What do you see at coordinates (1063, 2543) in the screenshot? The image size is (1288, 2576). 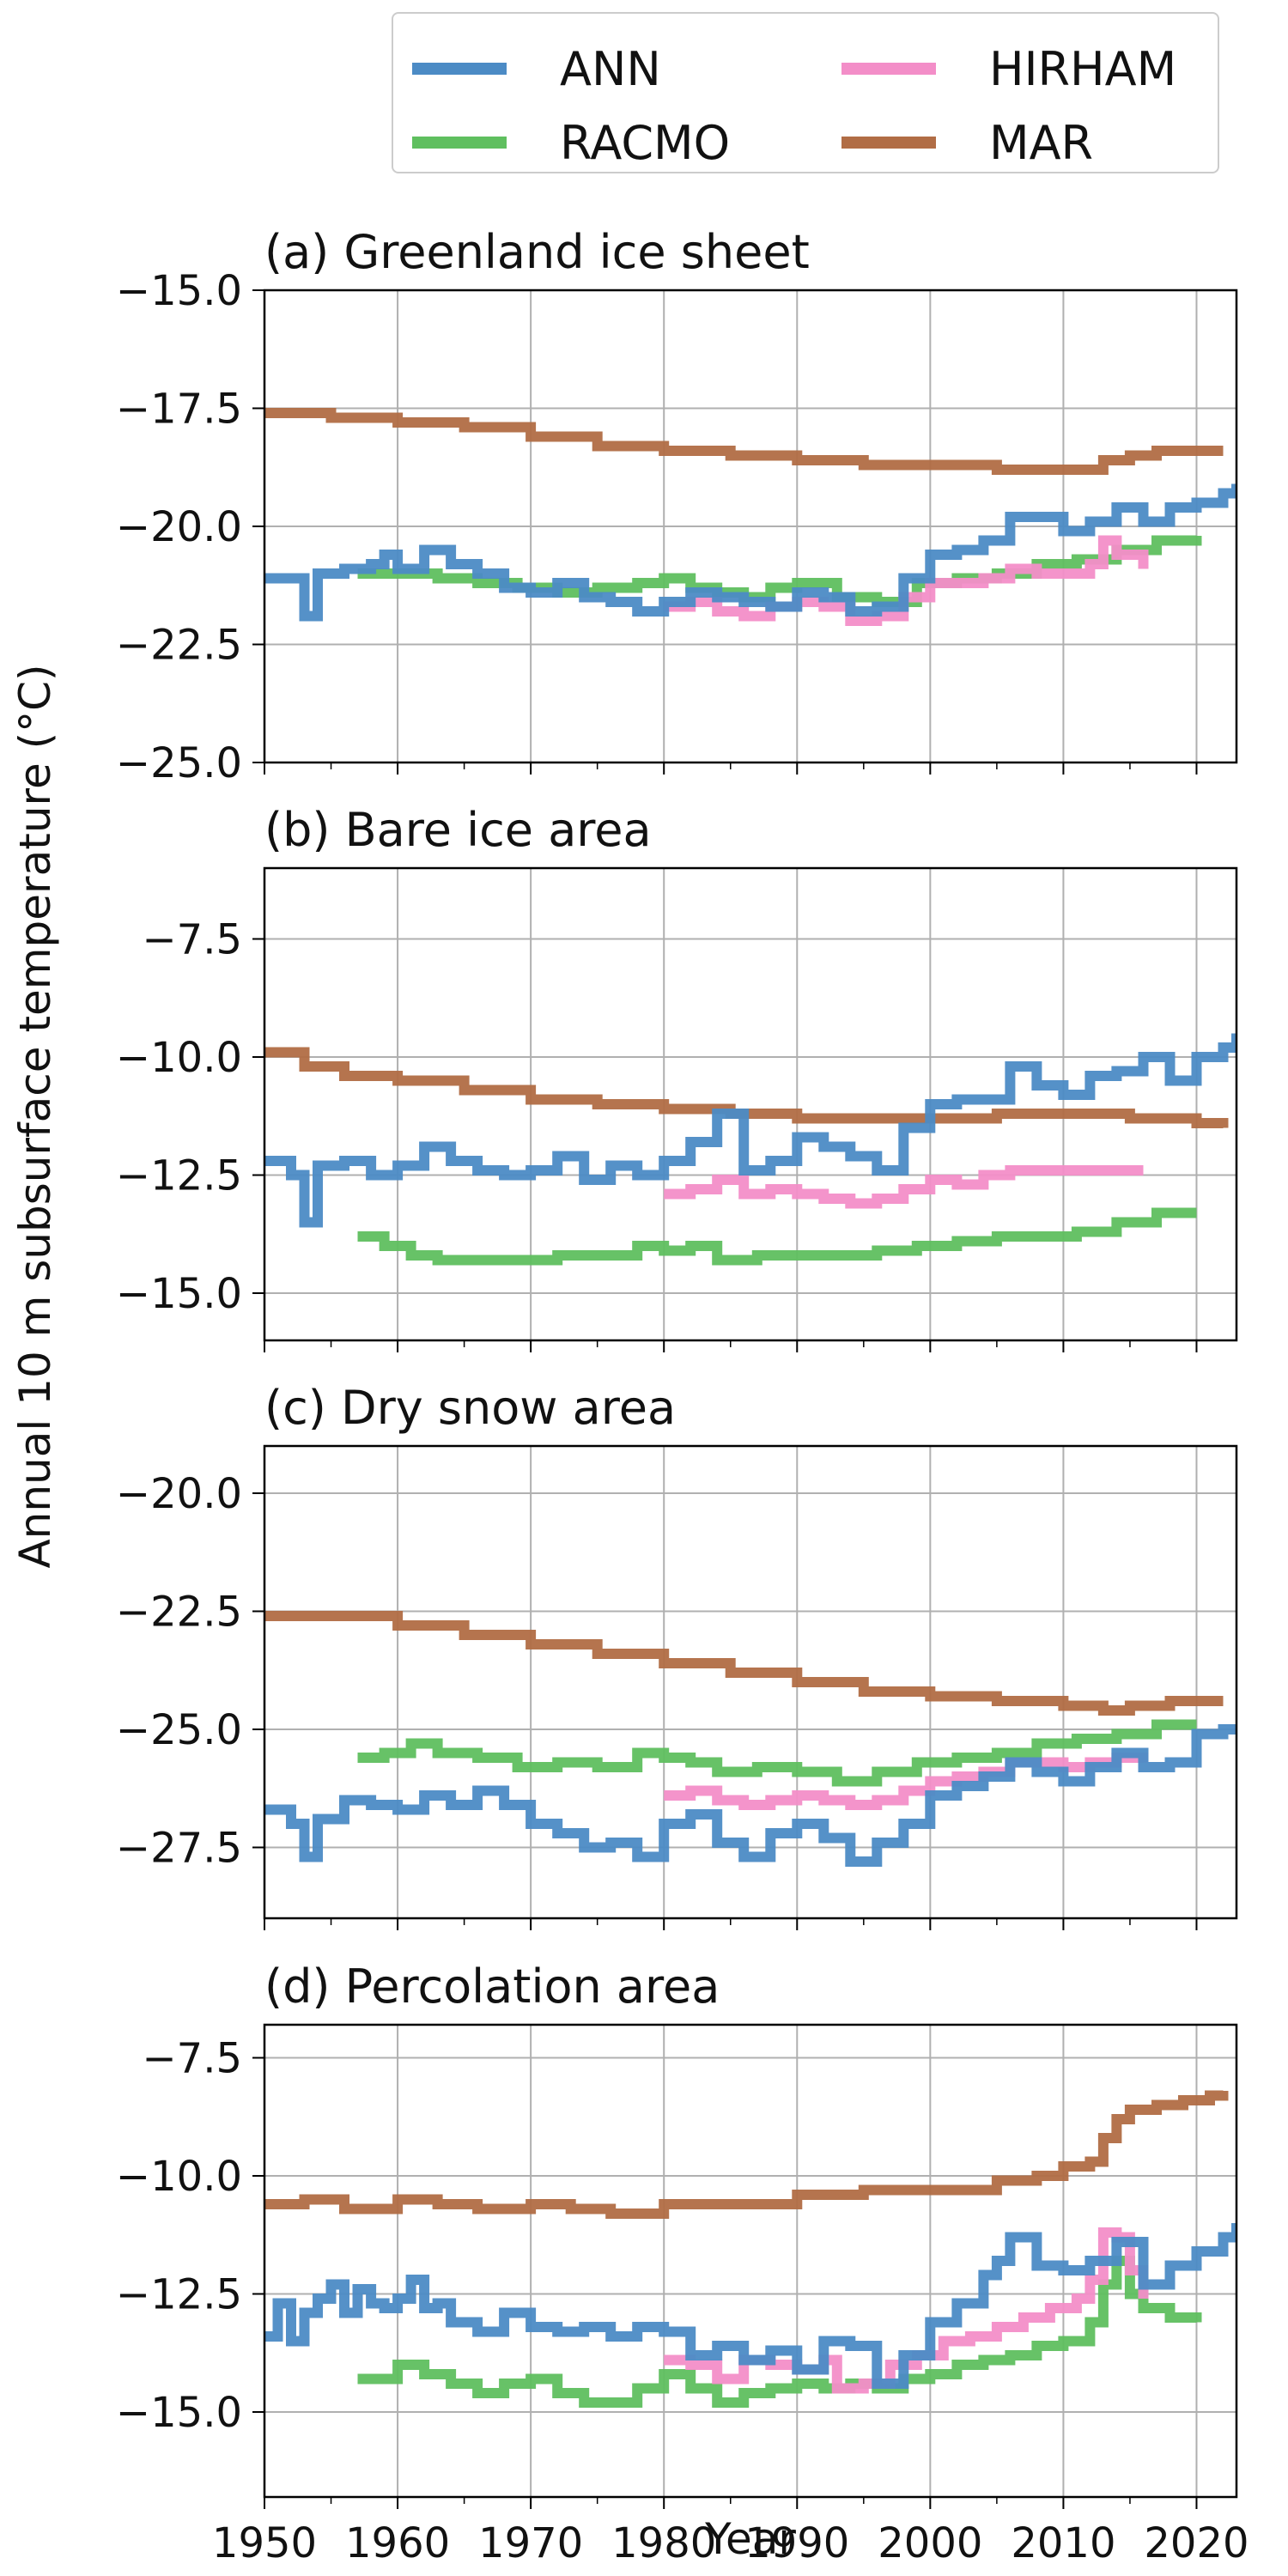 I see `x-tick-label: 2010` at bounding box center [1063, 2543].